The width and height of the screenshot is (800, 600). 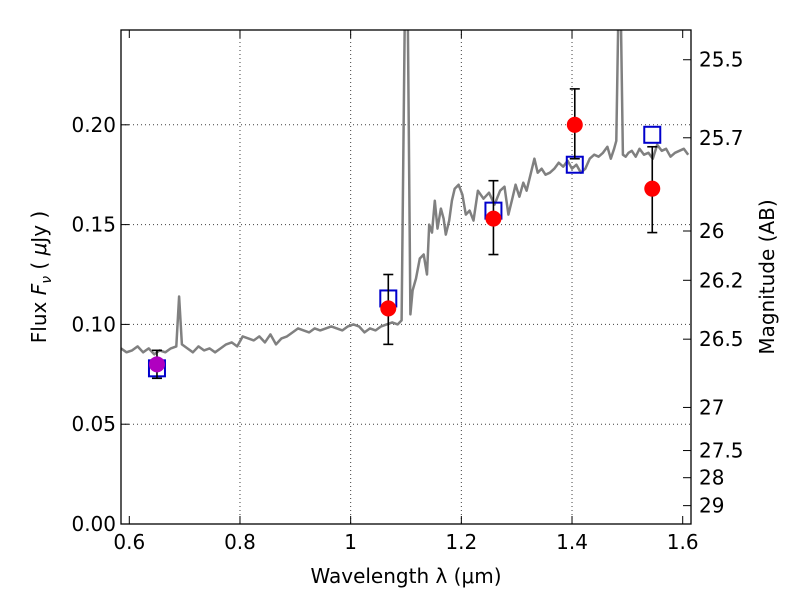 What do you see at coordinates (721, 339) in the screenshot?
I see `mag-tick-label: 26.5` at bounding box center [721, 339].